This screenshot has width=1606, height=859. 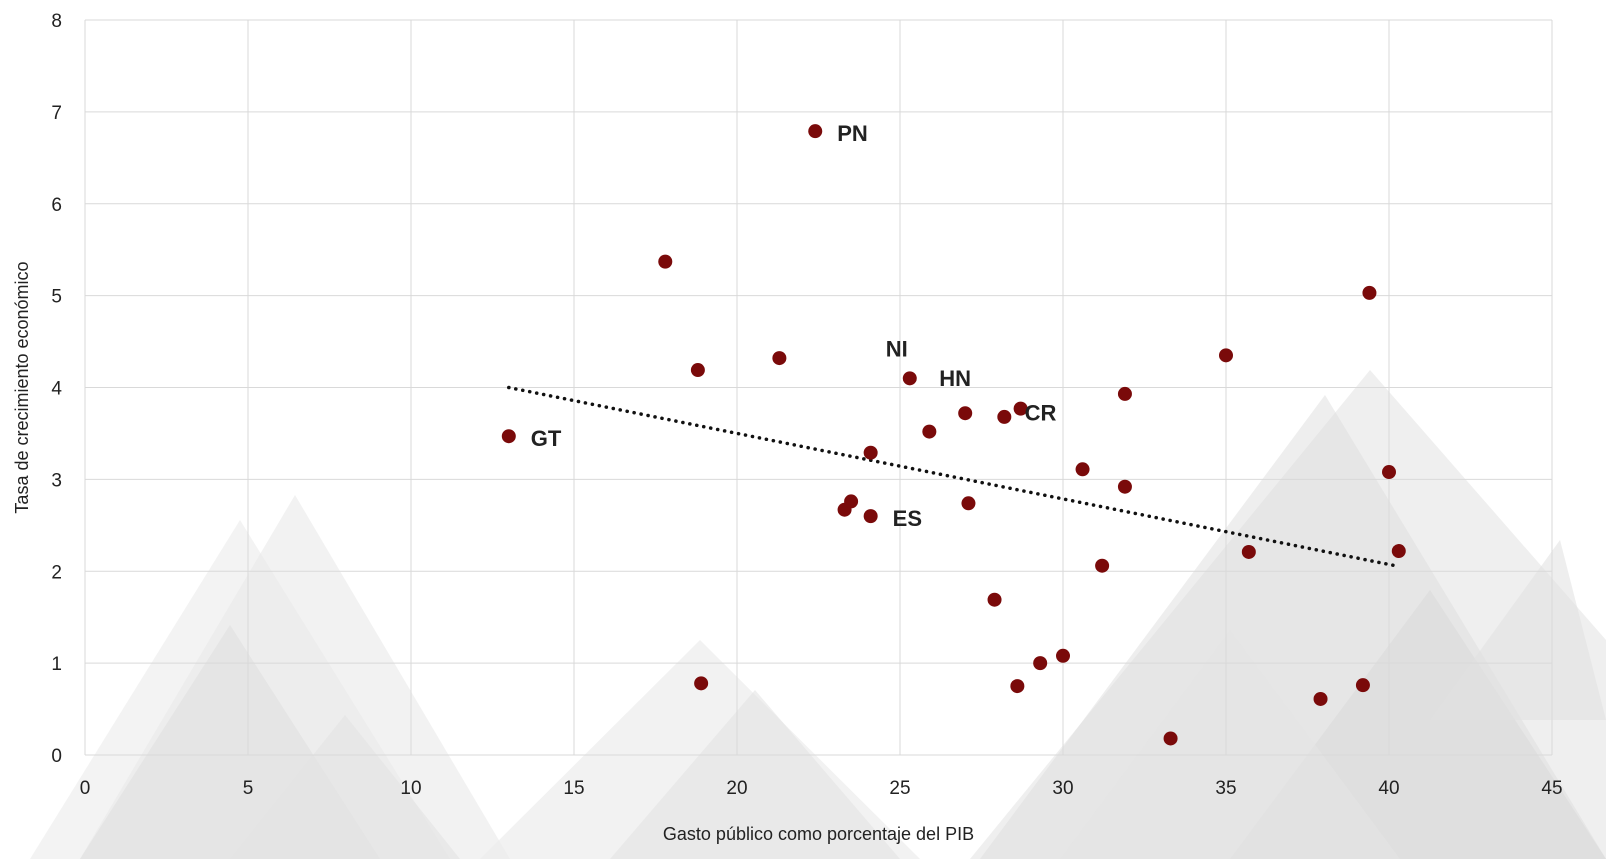 I want to click on y-tick-label: 4, so click(x=56, y=389).